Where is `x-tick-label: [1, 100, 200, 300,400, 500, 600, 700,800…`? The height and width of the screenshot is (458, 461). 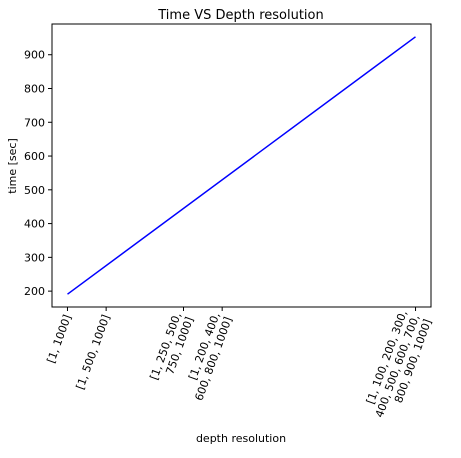
x-tick-label: [1, 100, 200, 300,400, 500, 600, 700,800… is located at coordinates (398, 366).